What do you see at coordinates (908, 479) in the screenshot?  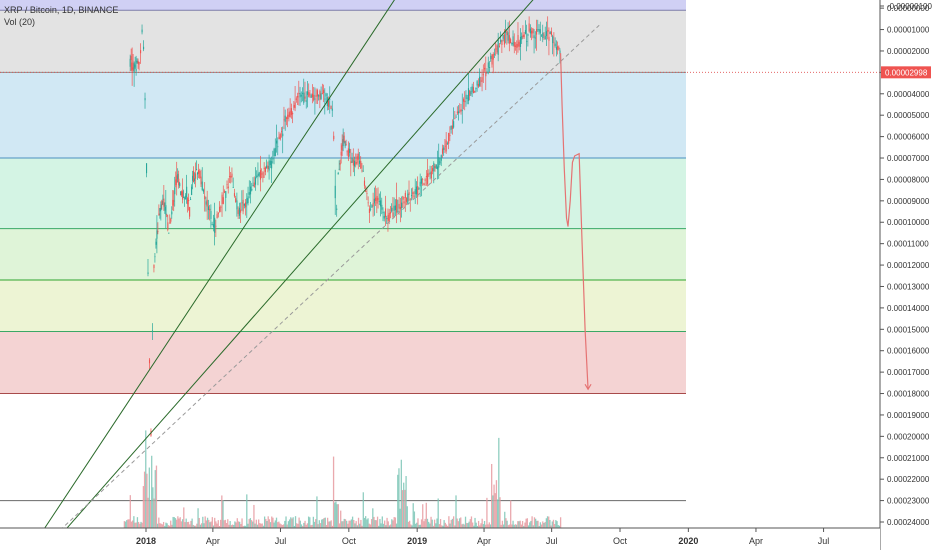 I see `y-tick-label: 0.00022000` at bounding box center [908, 479].